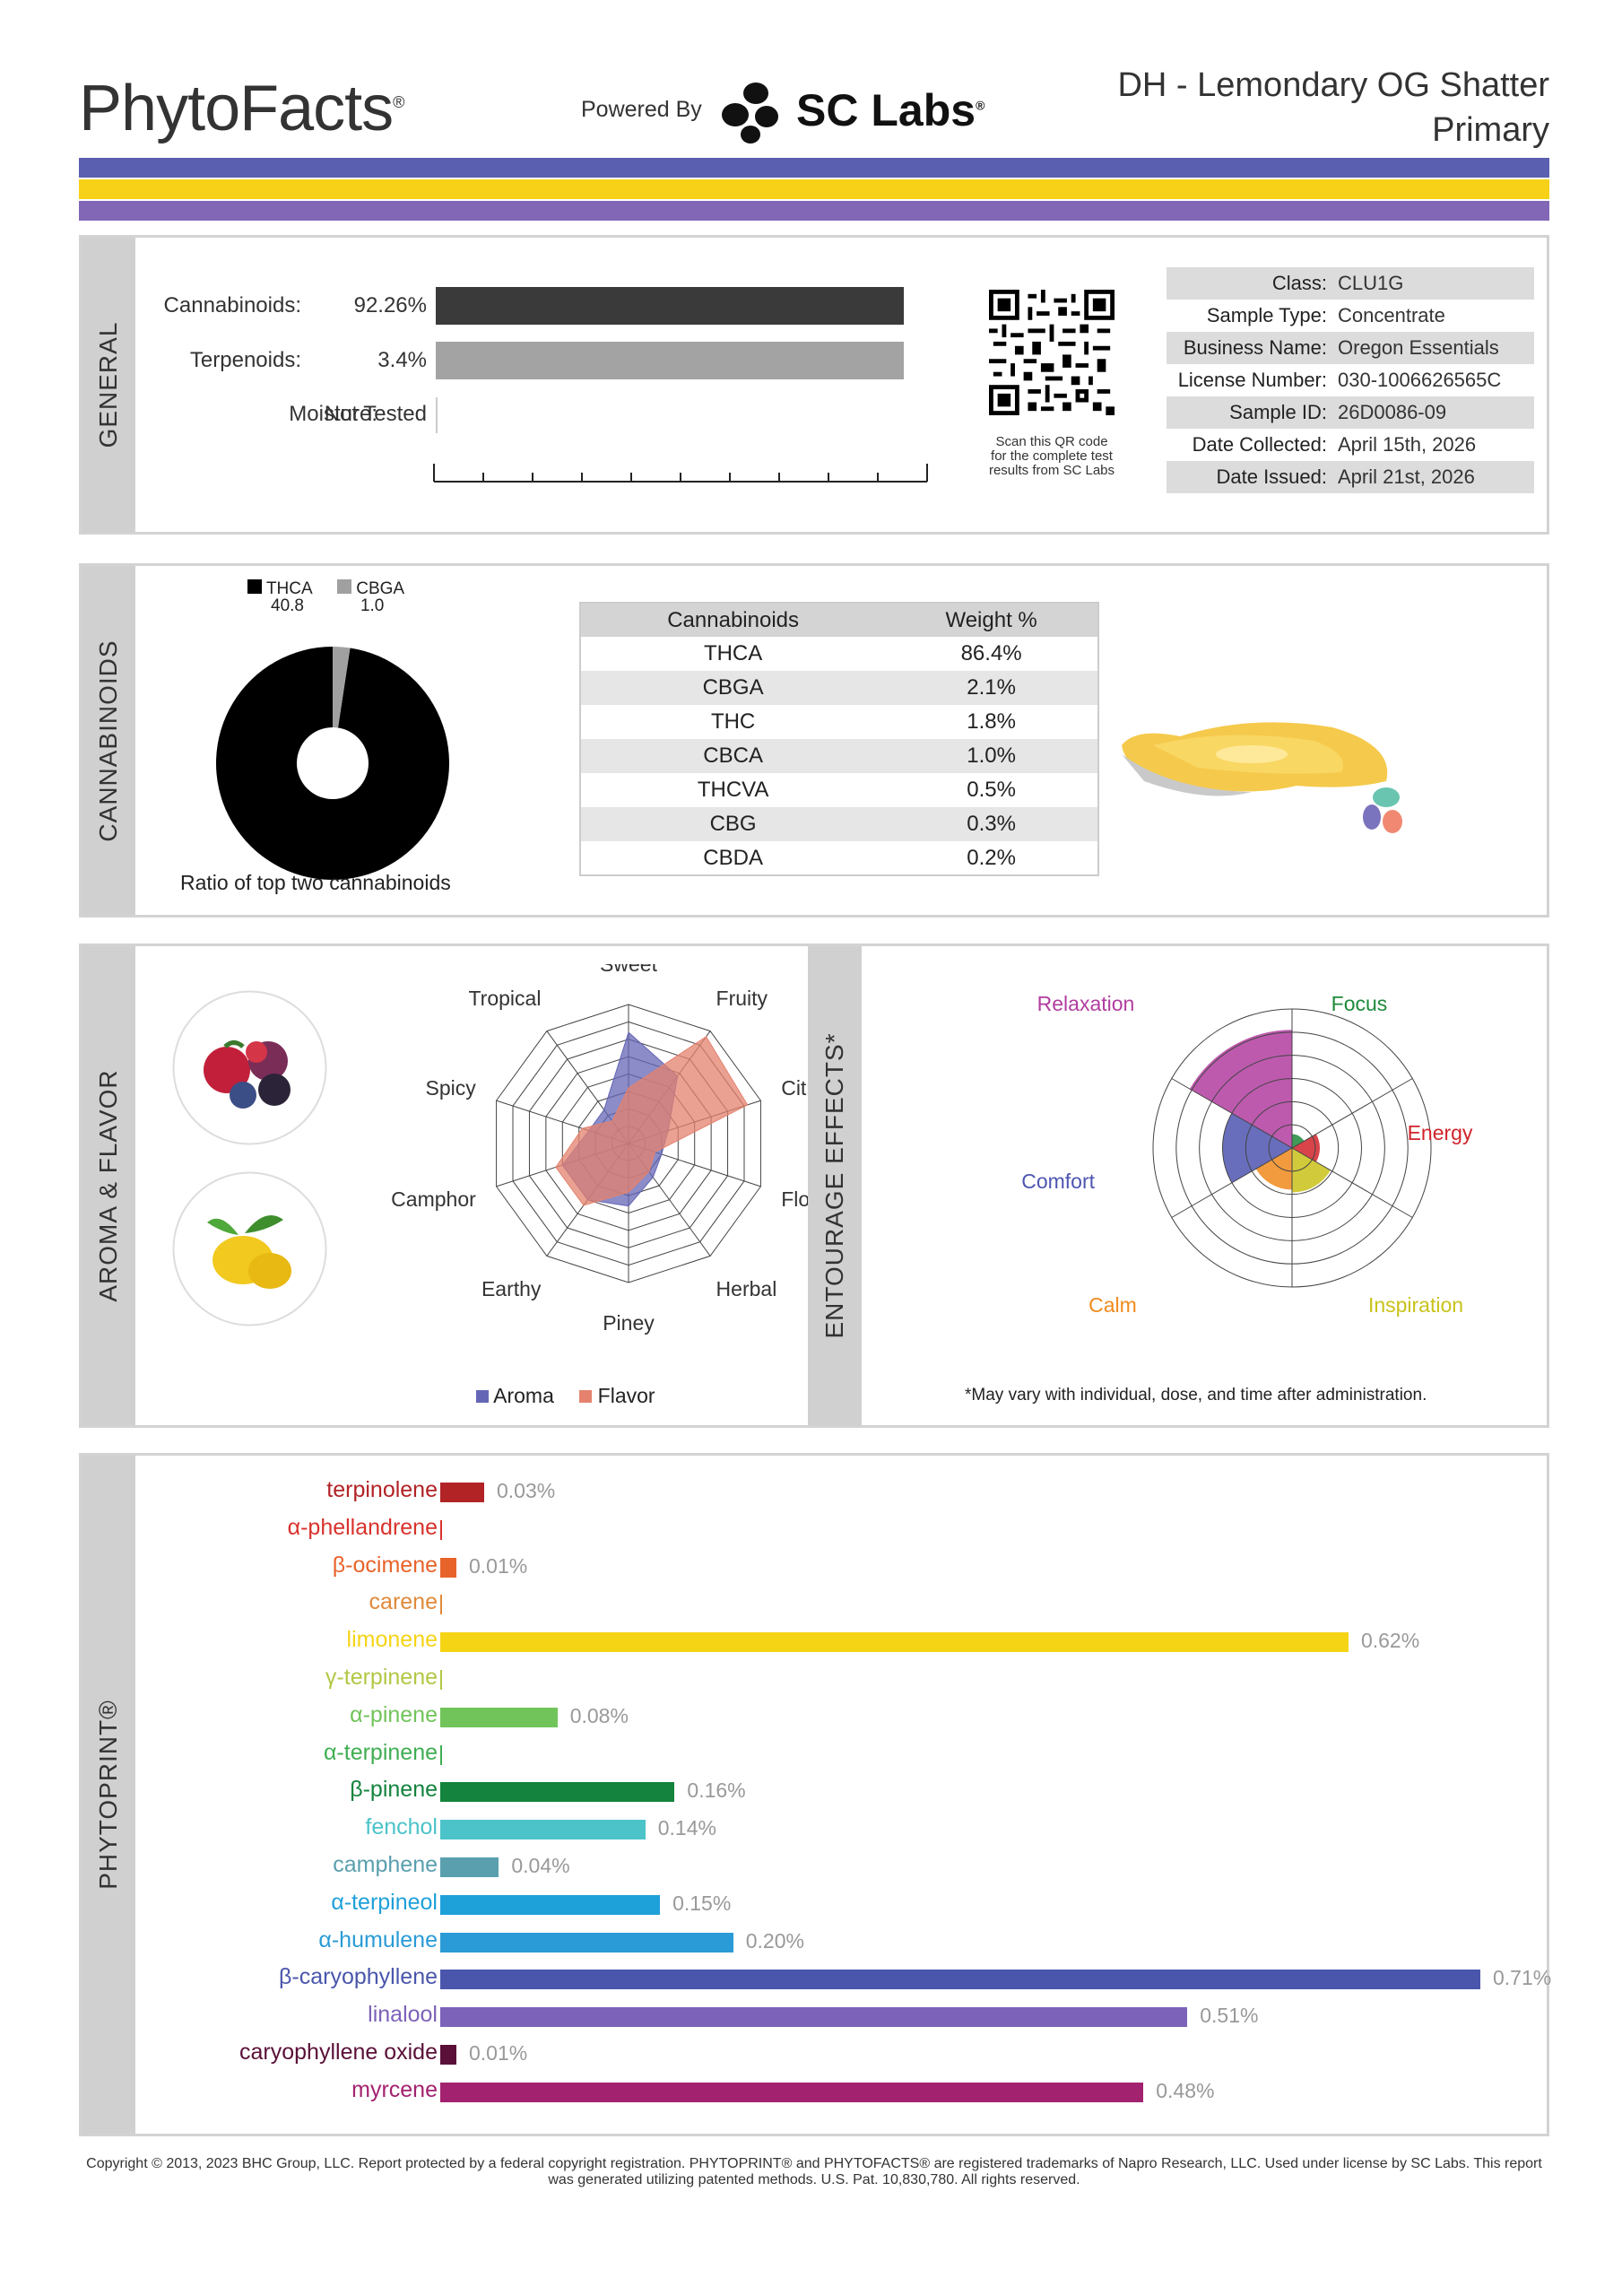 The image size is (1622, 2296). Describe the element at coordinates (1350, 348) in the screenshot. I see `info-row: Business Name: Oregon Essentials` at that location.